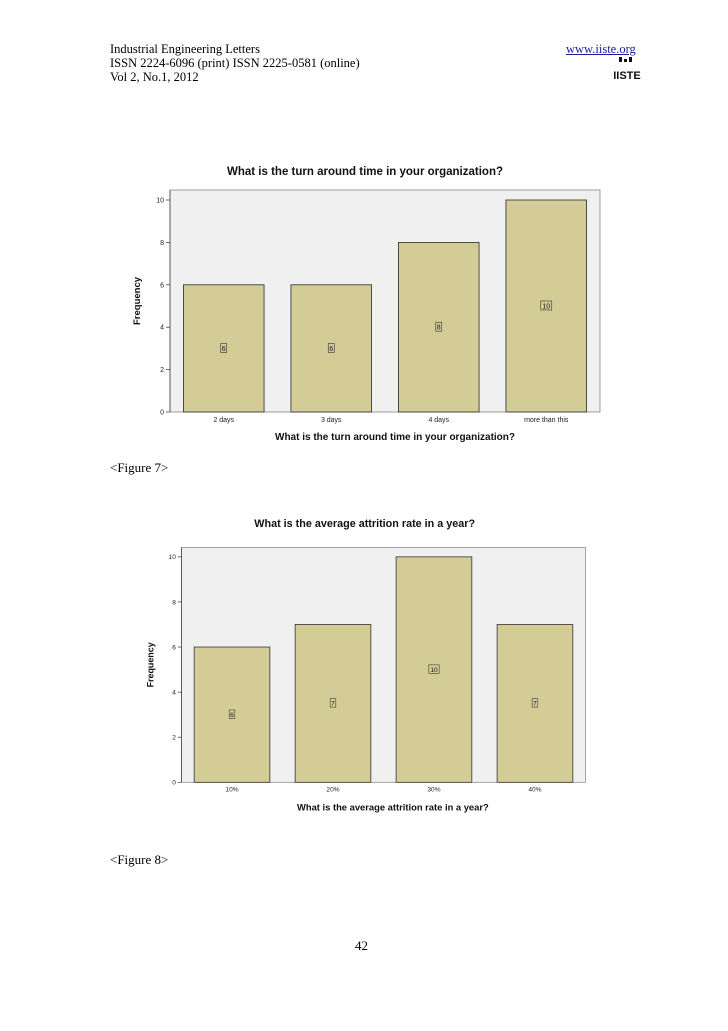  I want to click on x-tick-label: 3 days, so click(331, 420).